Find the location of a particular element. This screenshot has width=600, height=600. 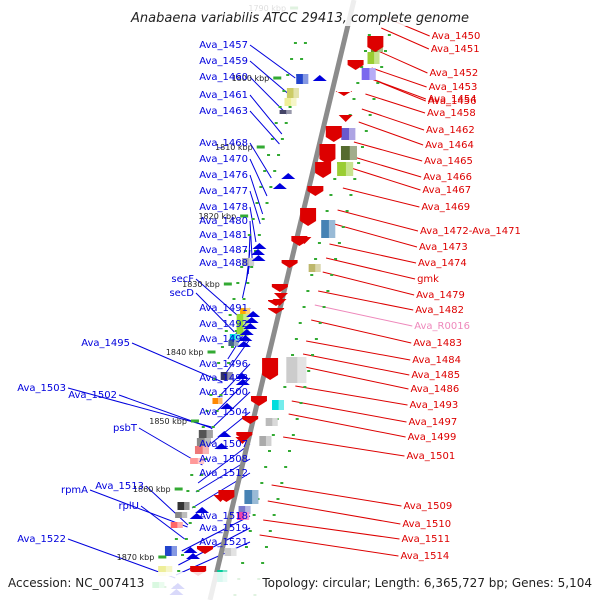

tick-label: 1860 kbp is located at coordinates (152, 489).